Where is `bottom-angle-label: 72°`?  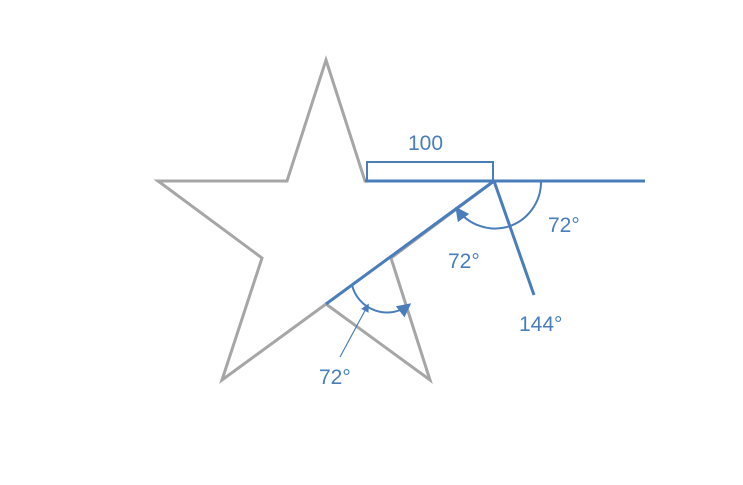 bottom-angle-label: 72° is located at coordinates (335, 377).